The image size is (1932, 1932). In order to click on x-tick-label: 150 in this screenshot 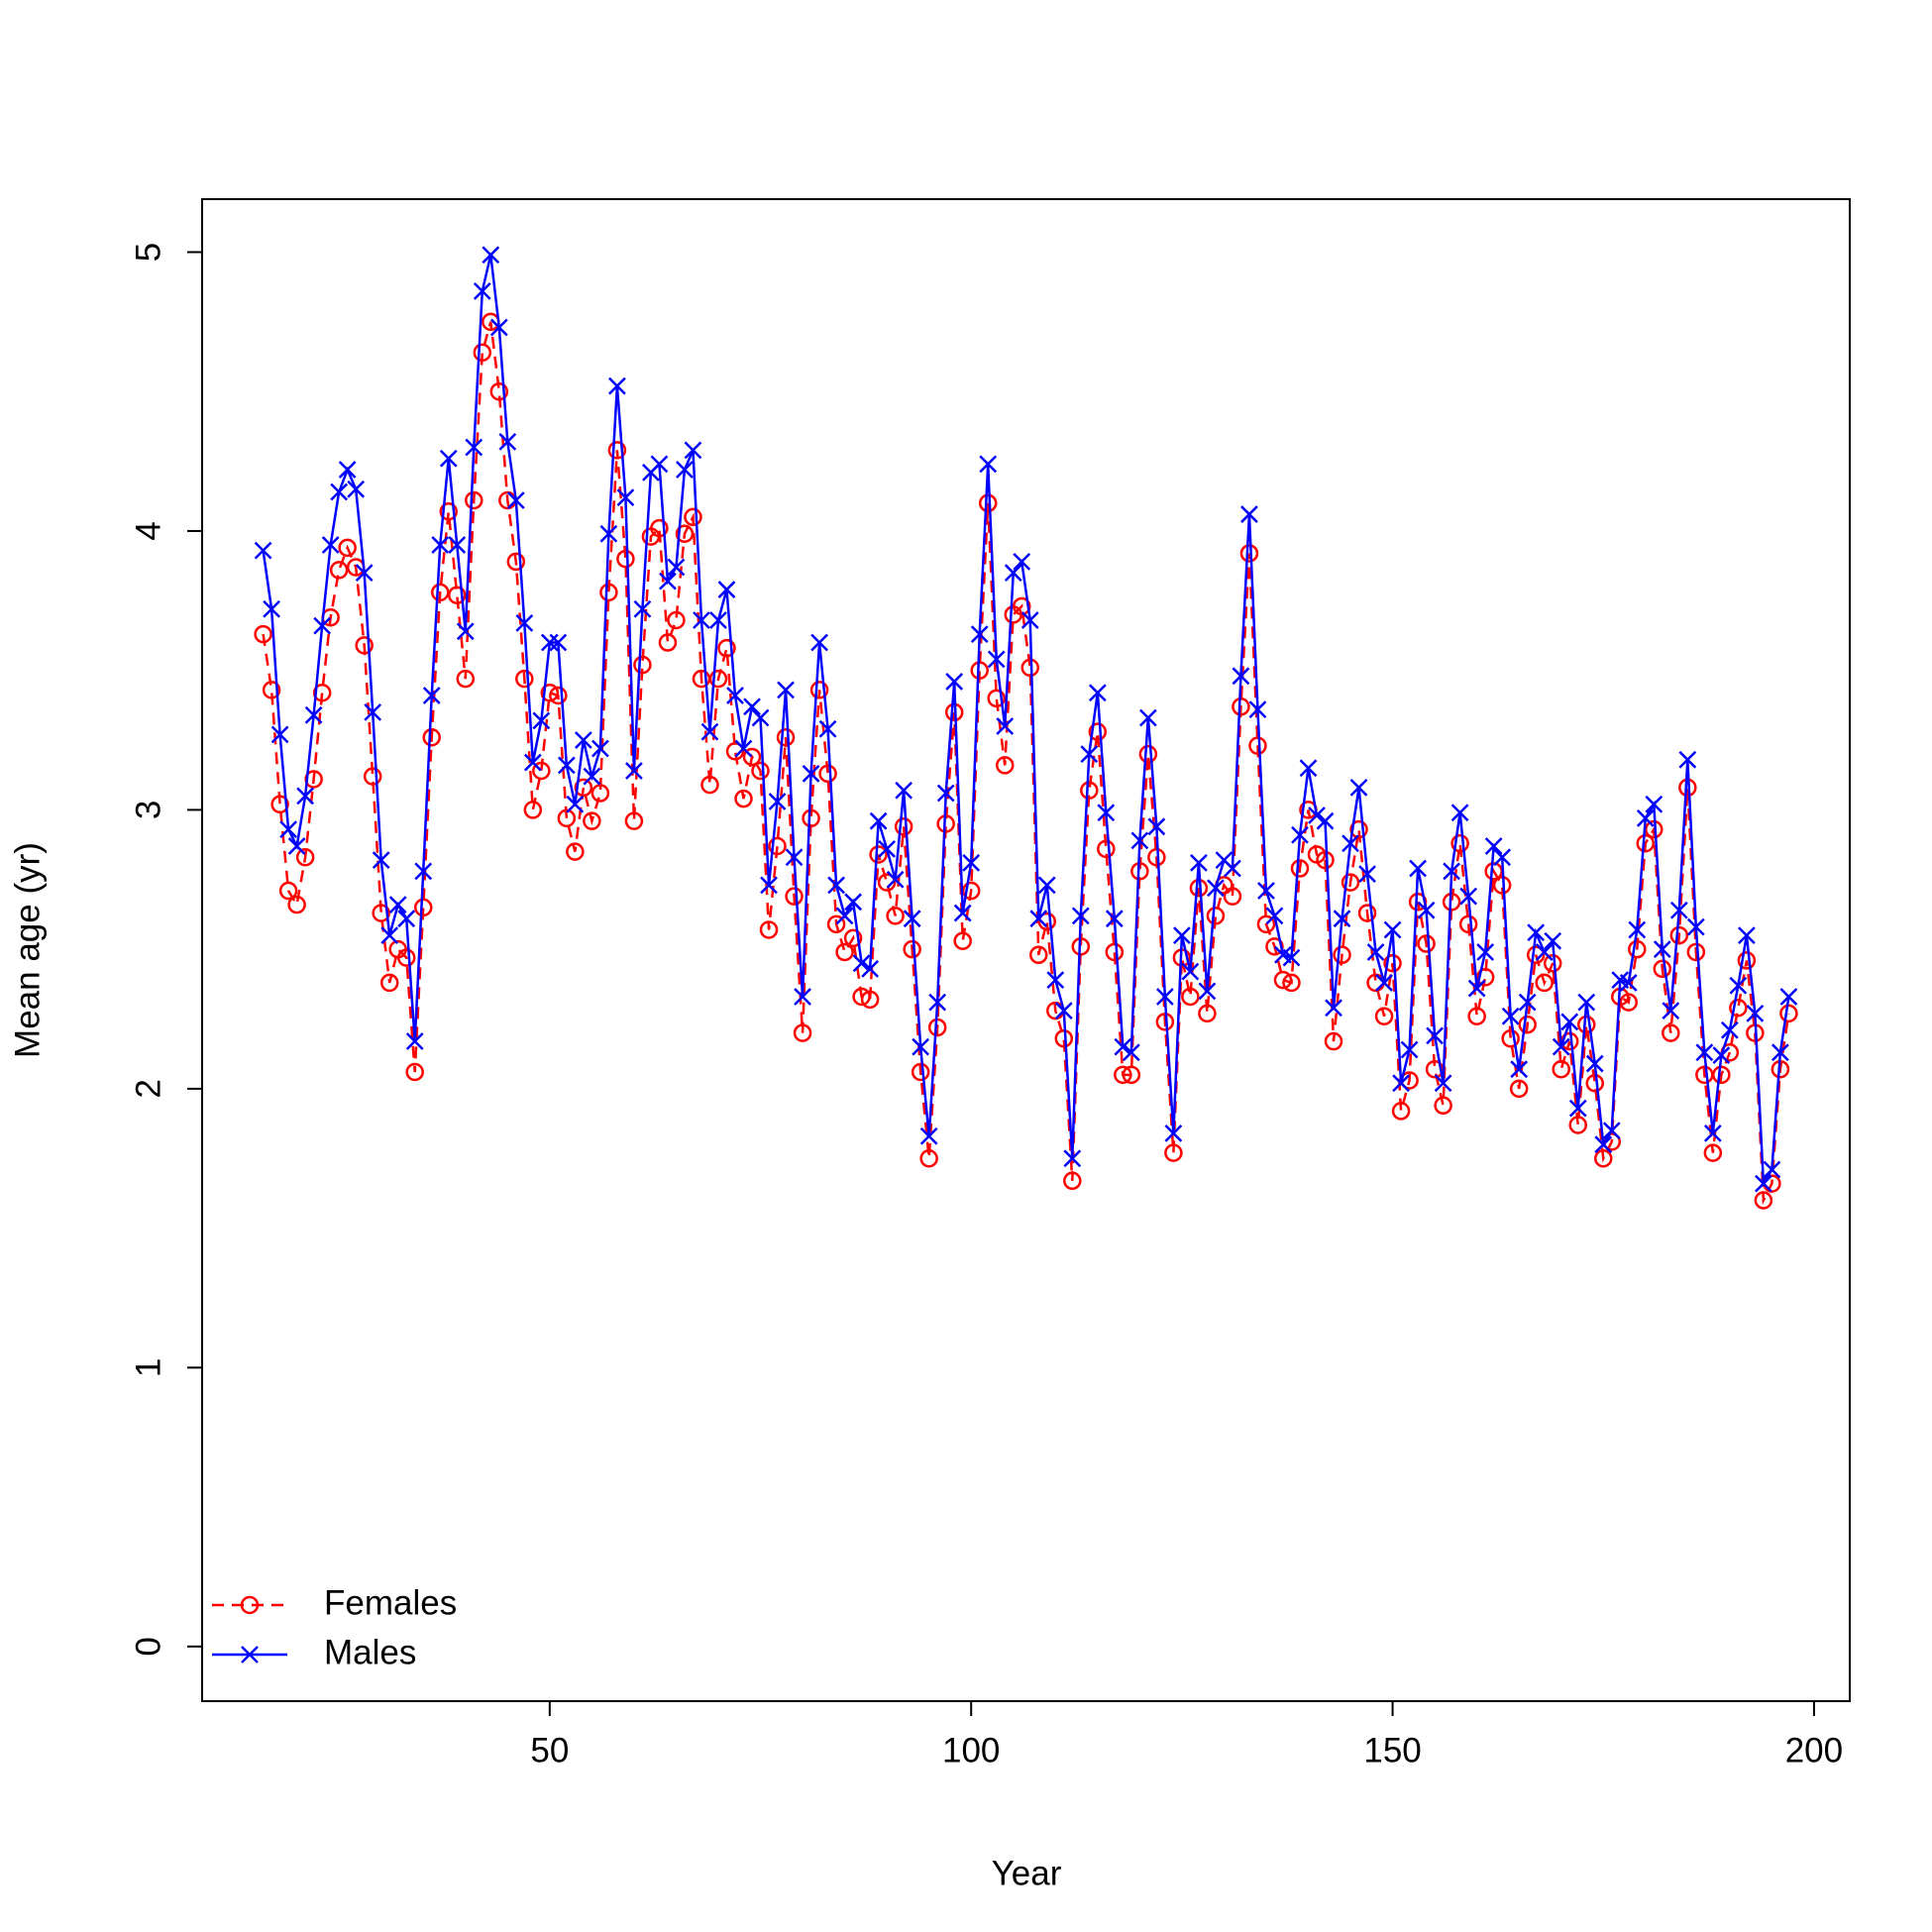, I will do `click(1392, 1751)`.